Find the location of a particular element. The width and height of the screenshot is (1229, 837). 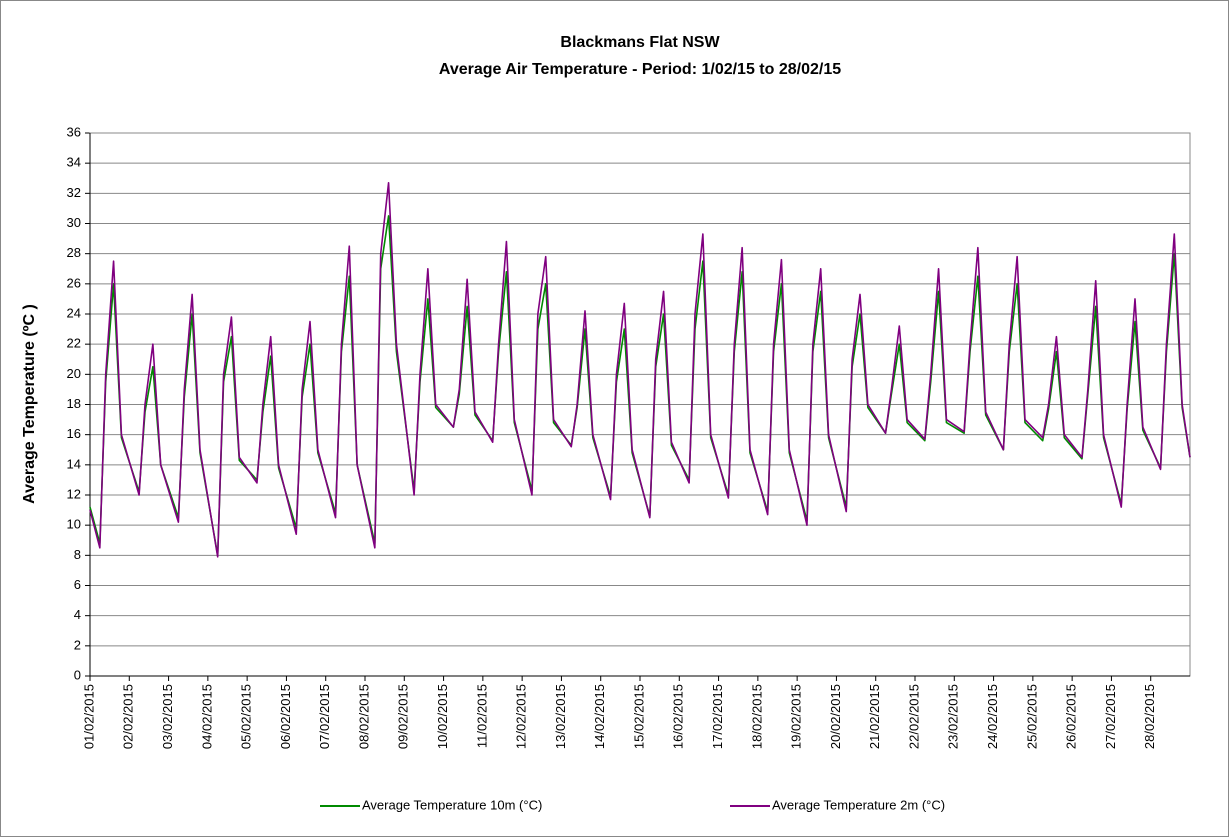

x-tick-label: 15/02/2015 is located at coordinates (638, 716).